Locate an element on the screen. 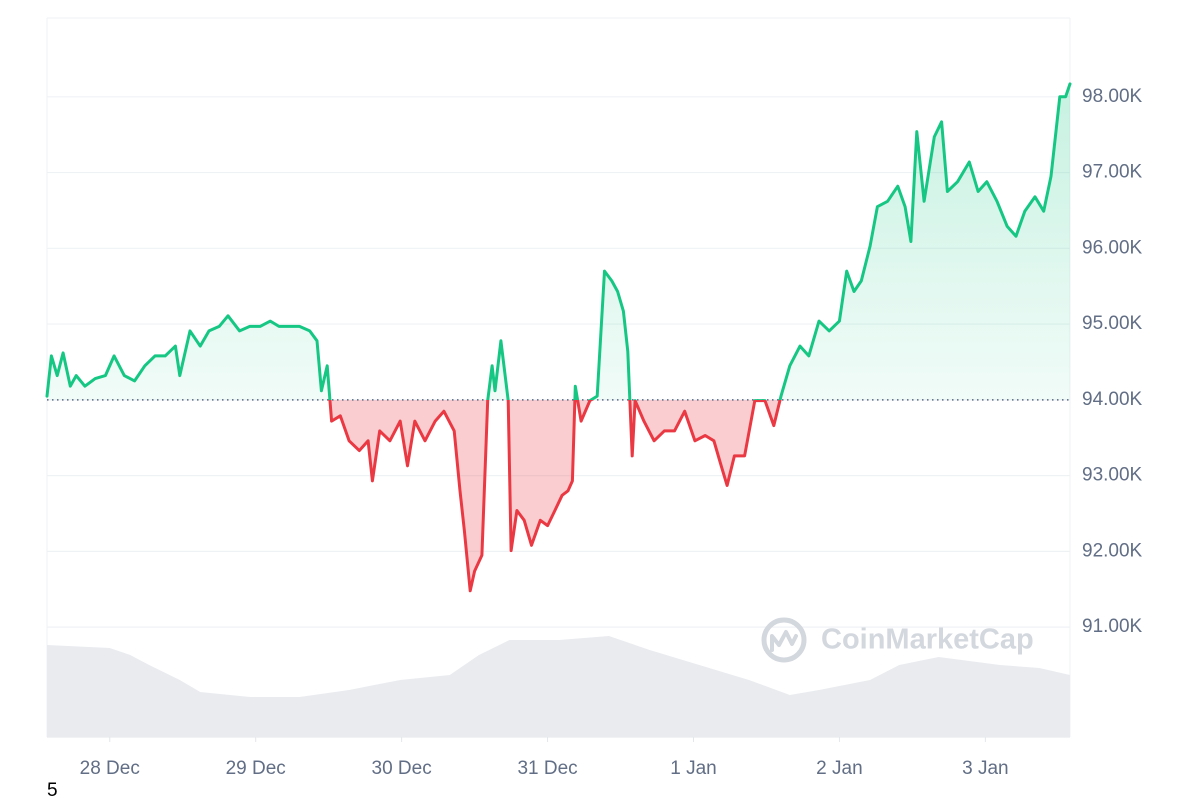  x-tick-label: 28 Dec is located at coordinates (110, 768).